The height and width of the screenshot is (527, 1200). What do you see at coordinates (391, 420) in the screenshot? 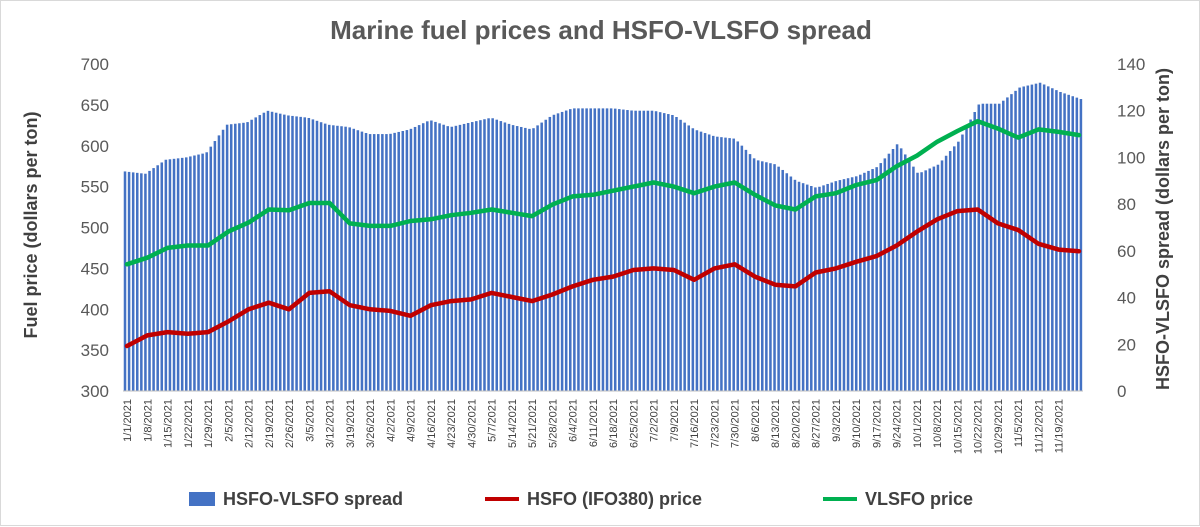
I see `x-tick-label: 4/2/2021` at bounding box center [391, 420].